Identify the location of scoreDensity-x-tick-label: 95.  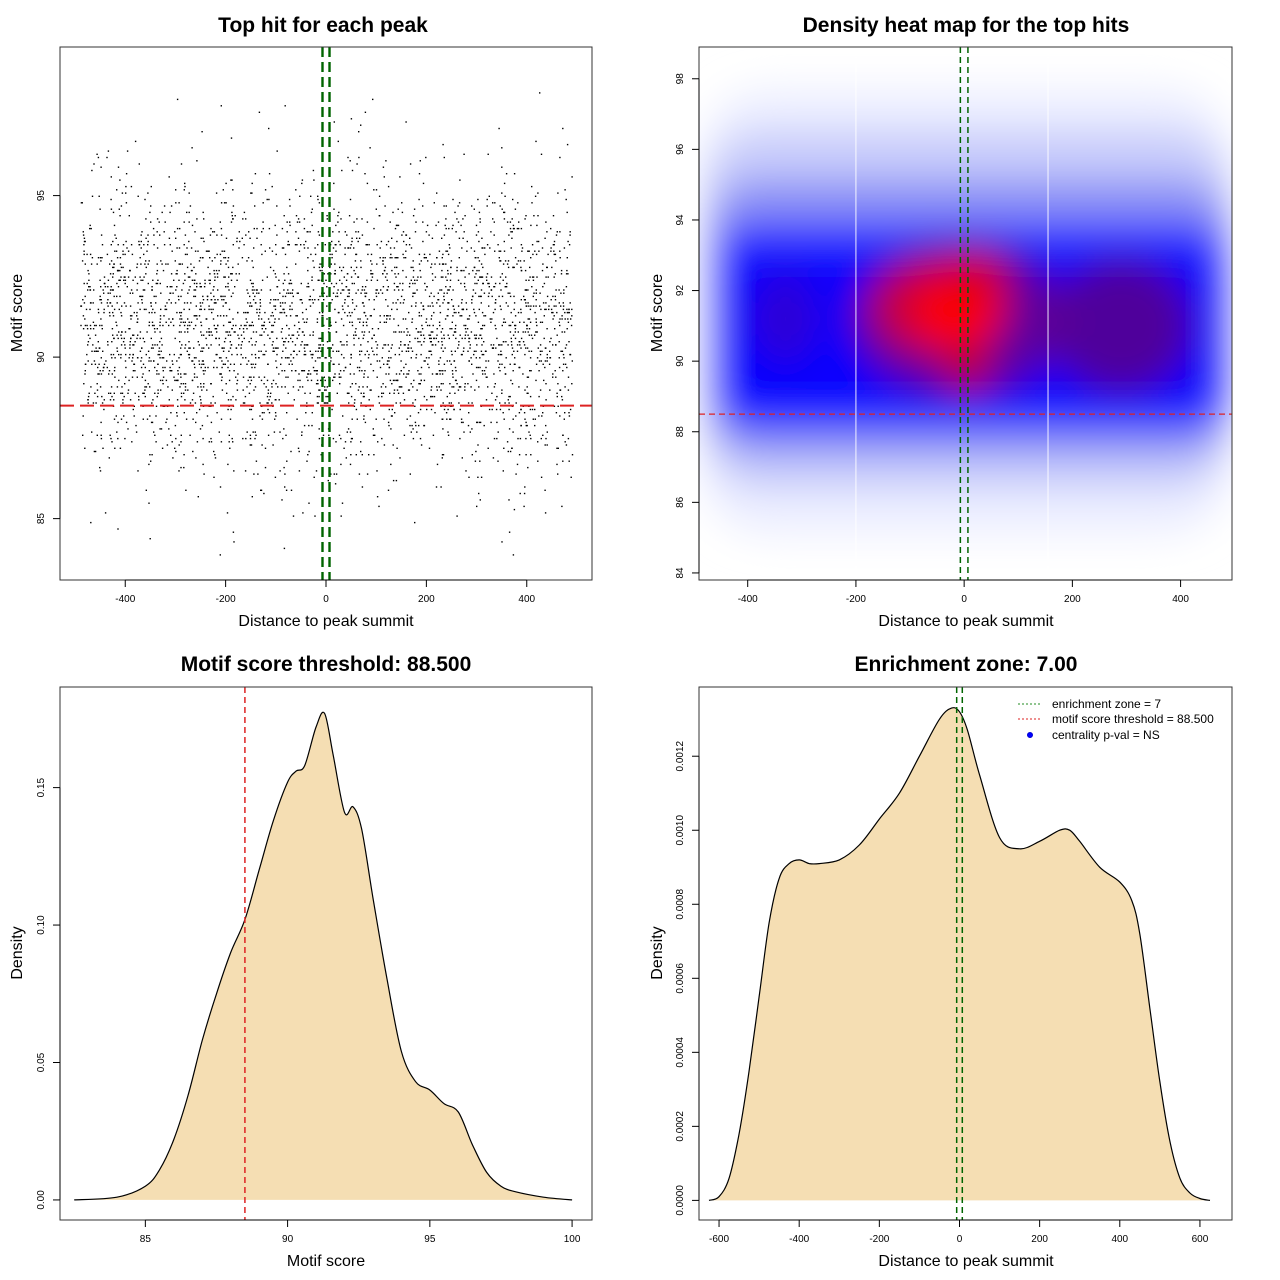
(430, 1239).